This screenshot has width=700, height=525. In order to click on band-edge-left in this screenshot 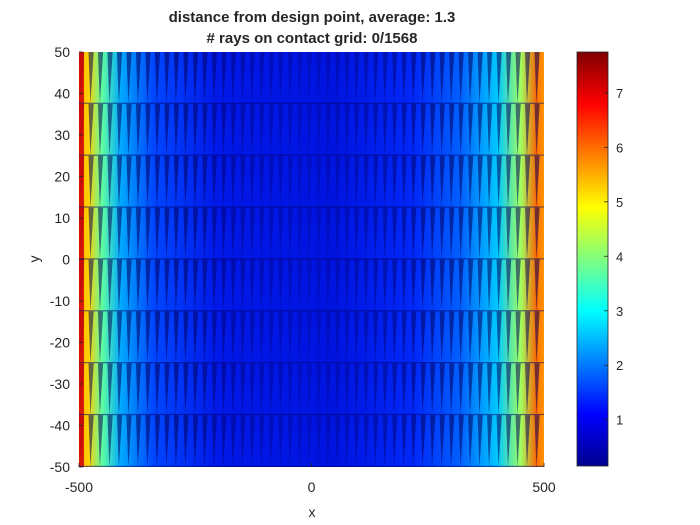, I will do `click(81, 78)`.